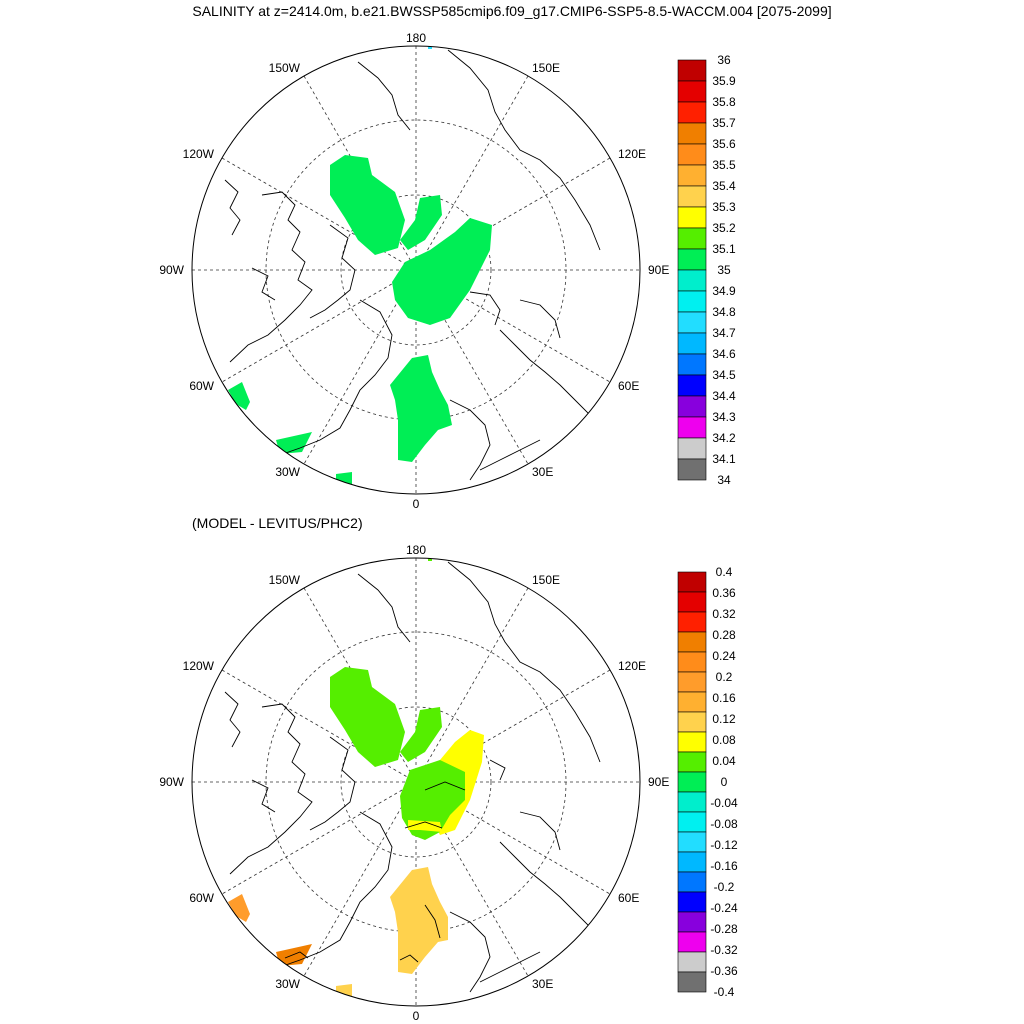 Image resolution: width=1024 pixels, height=1024 pixels. What do you see at coordinates (724, 992) in the screenshot?
I see `colorbar-bottom-tick-label: -0.4` at bounding box center [724, 992].